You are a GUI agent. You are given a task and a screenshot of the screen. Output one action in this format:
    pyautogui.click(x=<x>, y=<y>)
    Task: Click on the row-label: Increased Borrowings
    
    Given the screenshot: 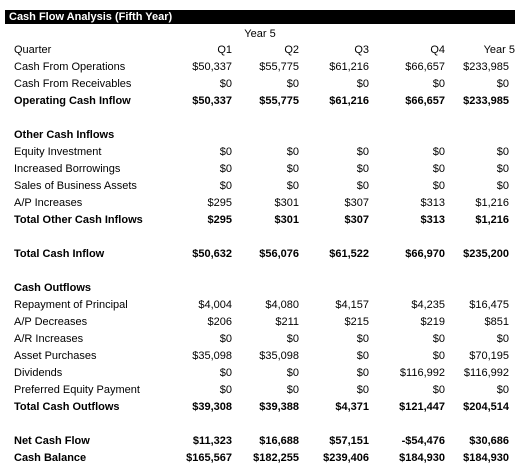 What is the action you would take?
    pyautogui.click(x=67, y=169)
    